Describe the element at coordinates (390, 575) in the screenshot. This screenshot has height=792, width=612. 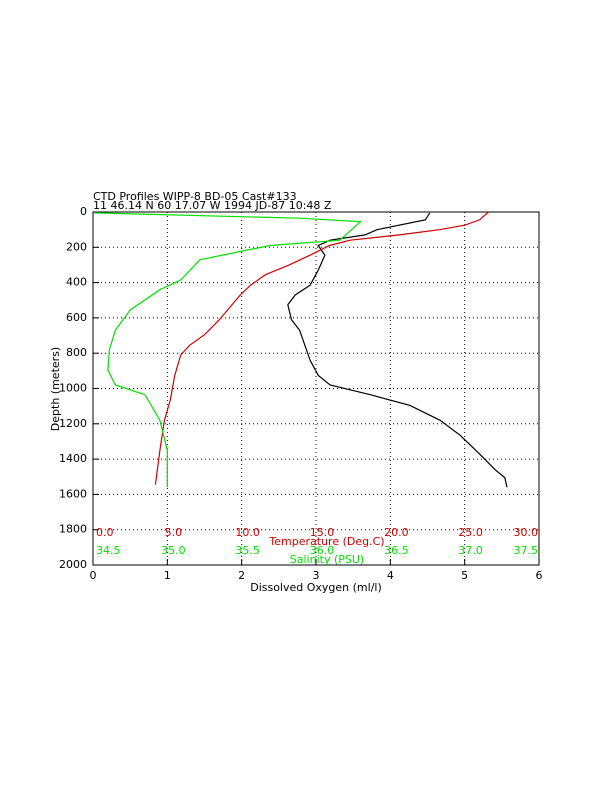
I see `x-tick-label: 4` at that location.